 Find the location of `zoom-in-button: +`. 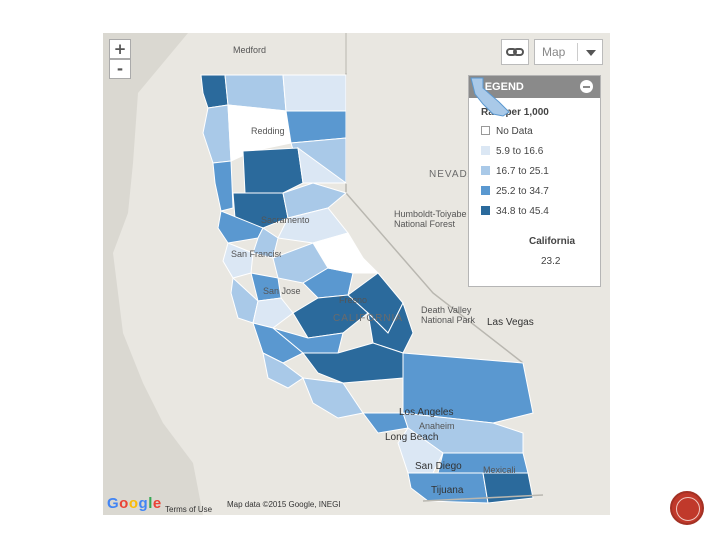

zoom-in-button: + is located at coordinates (120, 49).